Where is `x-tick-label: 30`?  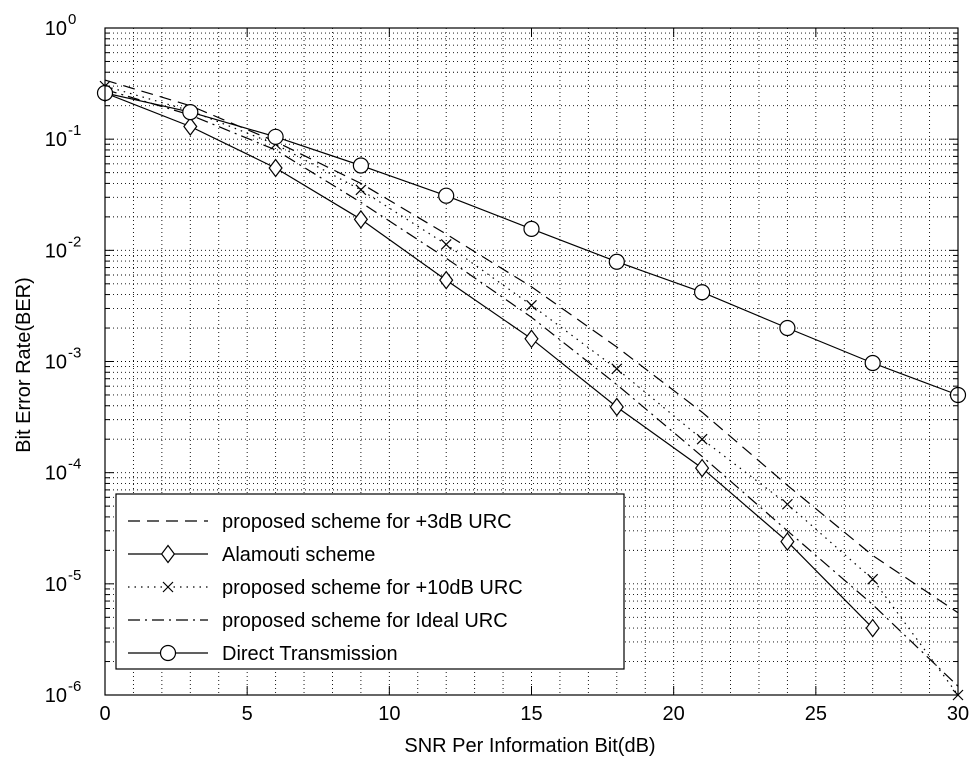
x-tick-label: 30 is located at coordinates (958, 714).